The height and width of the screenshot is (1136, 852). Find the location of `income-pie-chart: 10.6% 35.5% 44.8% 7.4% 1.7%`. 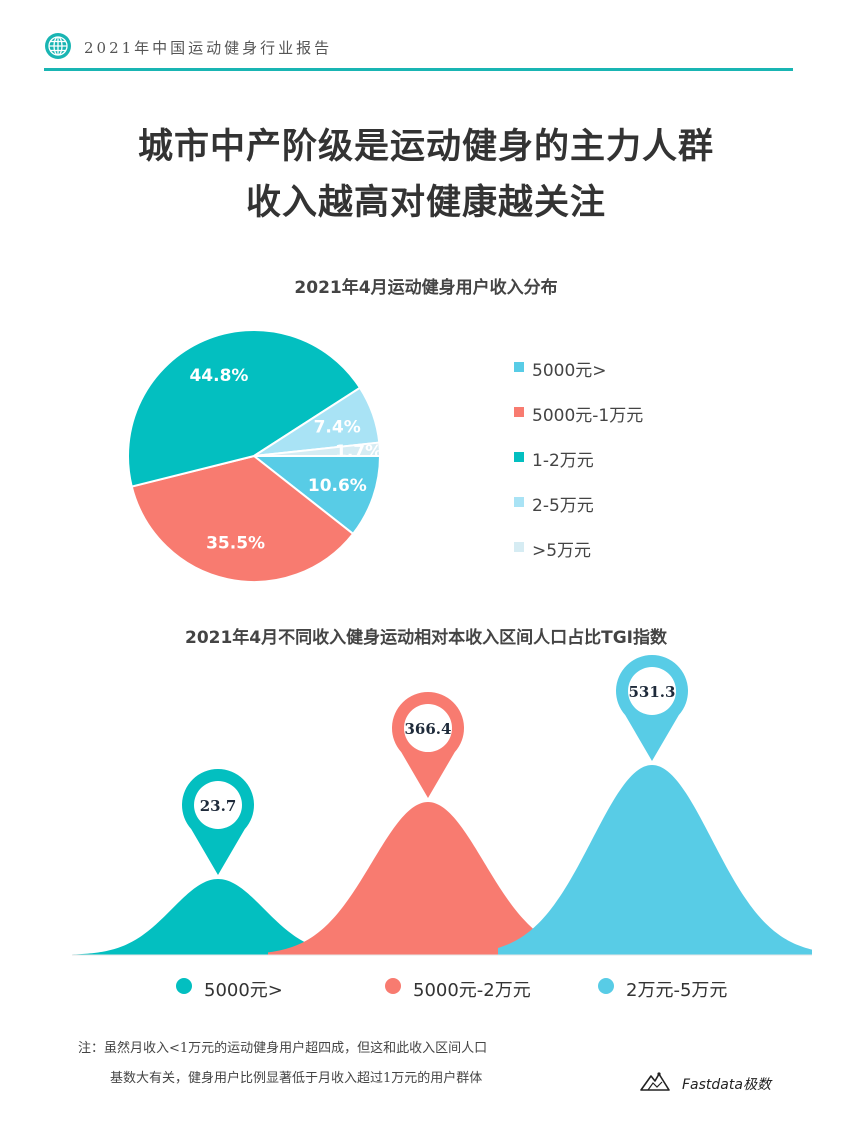

income-pie-chart: 10.6% 35.5% 44.8% 7.4% 1.7% is located at coordinates (254, 456).